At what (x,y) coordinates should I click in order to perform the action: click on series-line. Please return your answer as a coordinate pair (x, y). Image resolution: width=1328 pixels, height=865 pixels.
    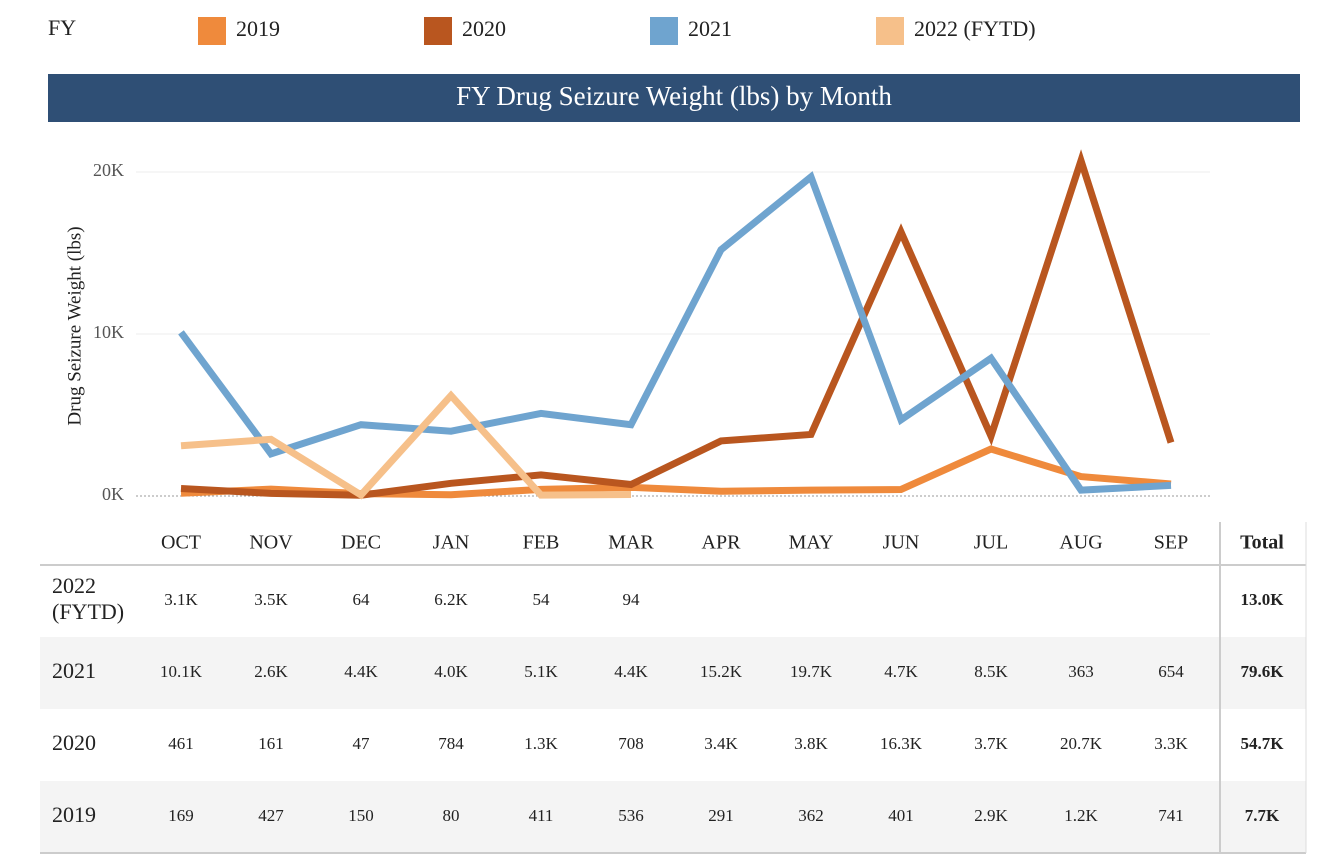
    Looking at the image, I should click on (406, 445).